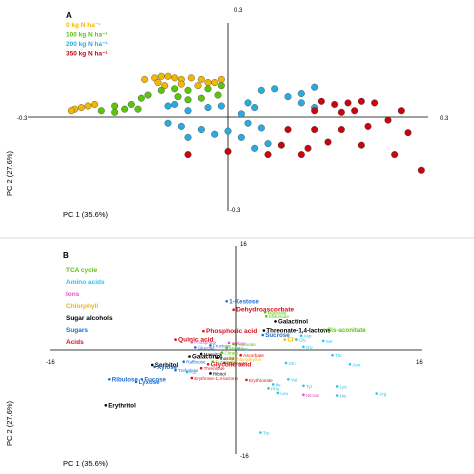  I want to click on loading-label: Phosphate, so click(205, 342).